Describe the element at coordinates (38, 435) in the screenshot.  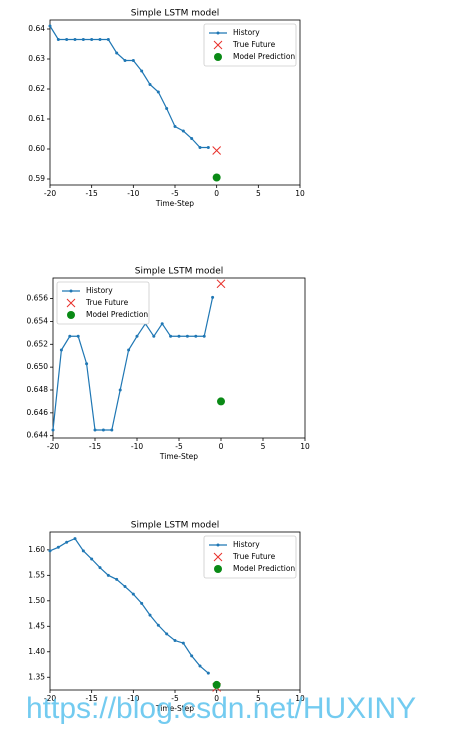
I see `y-tick-label: 0.644` at that location.